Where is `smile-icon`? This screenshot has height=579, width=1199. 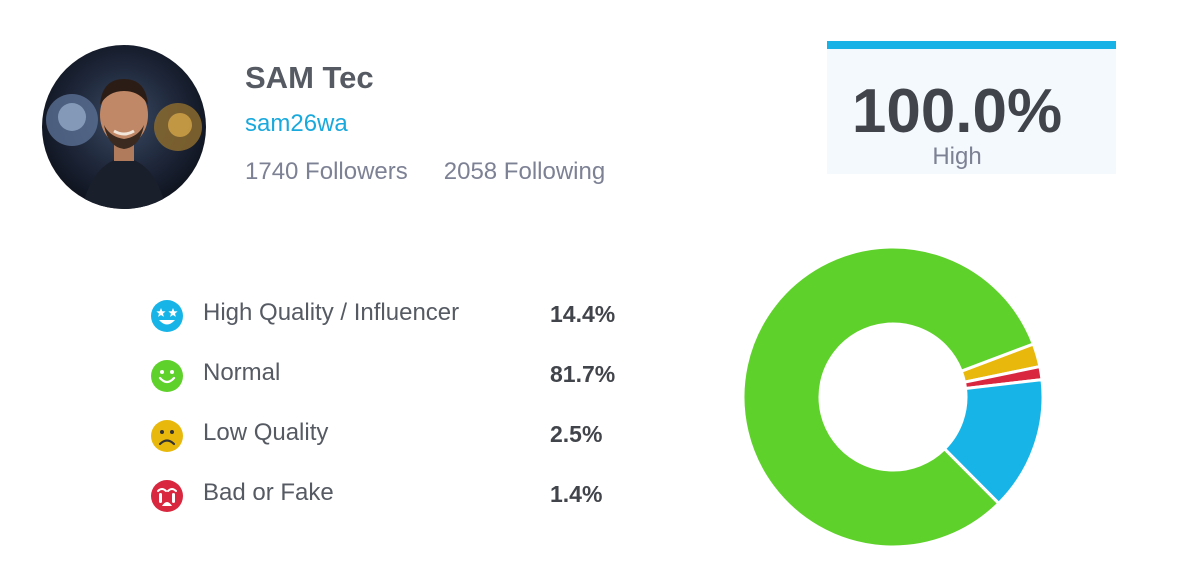 smile-icon is located at coordinates (167, 376).